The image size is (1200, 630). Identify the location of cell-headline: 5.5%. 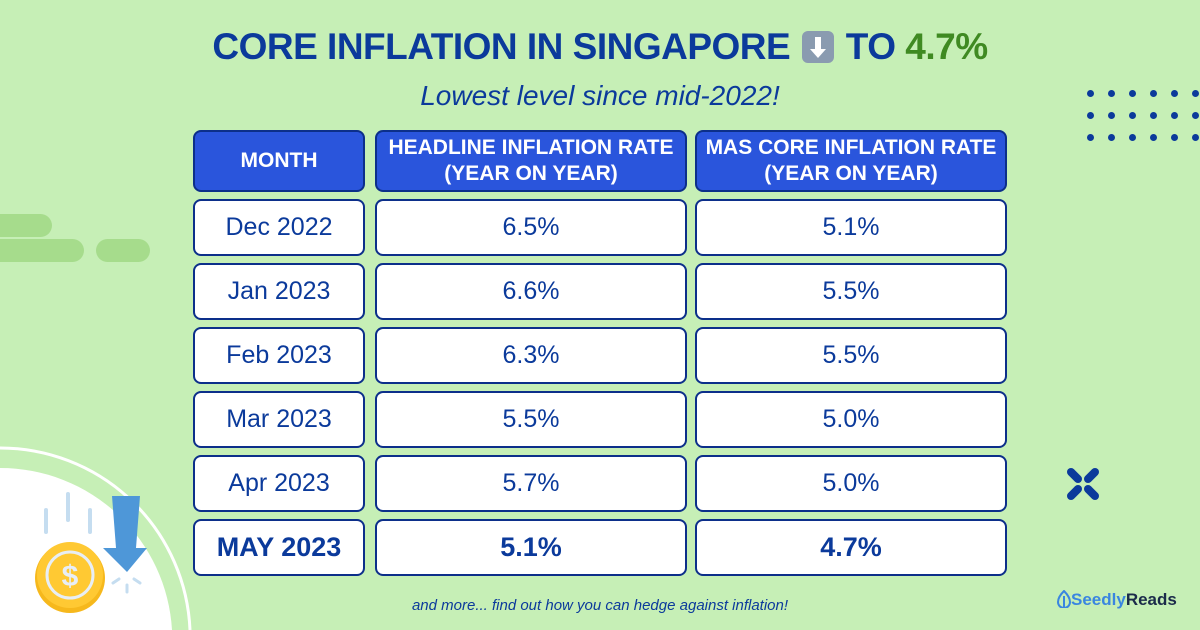
(531, 419).